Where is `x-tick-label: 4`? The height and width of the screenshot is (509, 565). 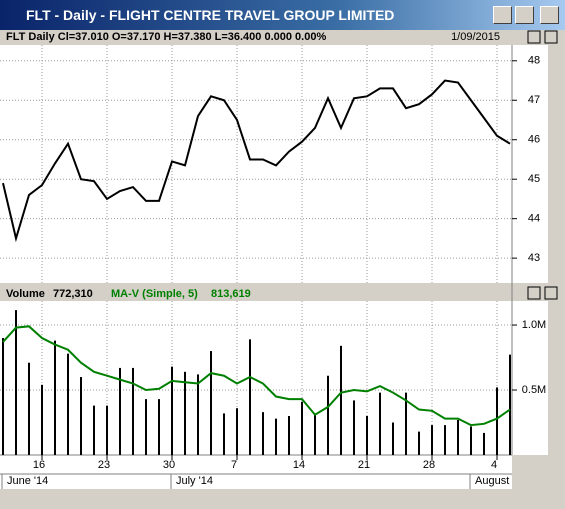 x-tick-label: 4 is located at coordinates (494, 465).